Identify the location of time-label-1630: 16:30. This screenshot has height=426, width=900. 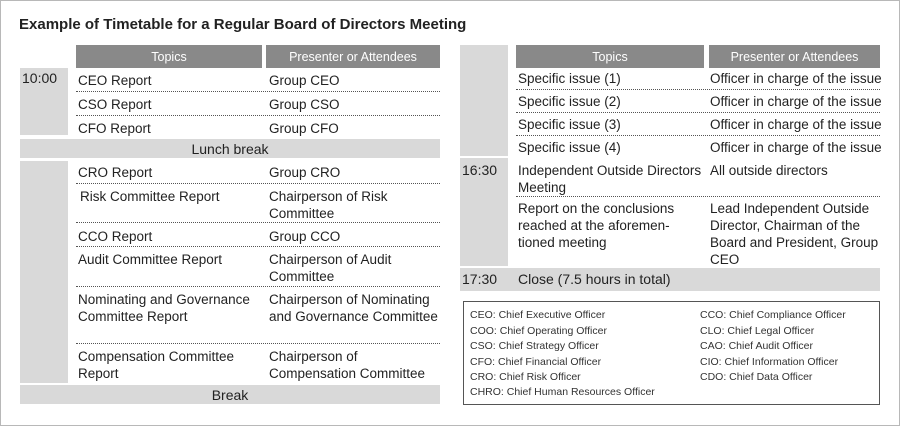
(480, 170).